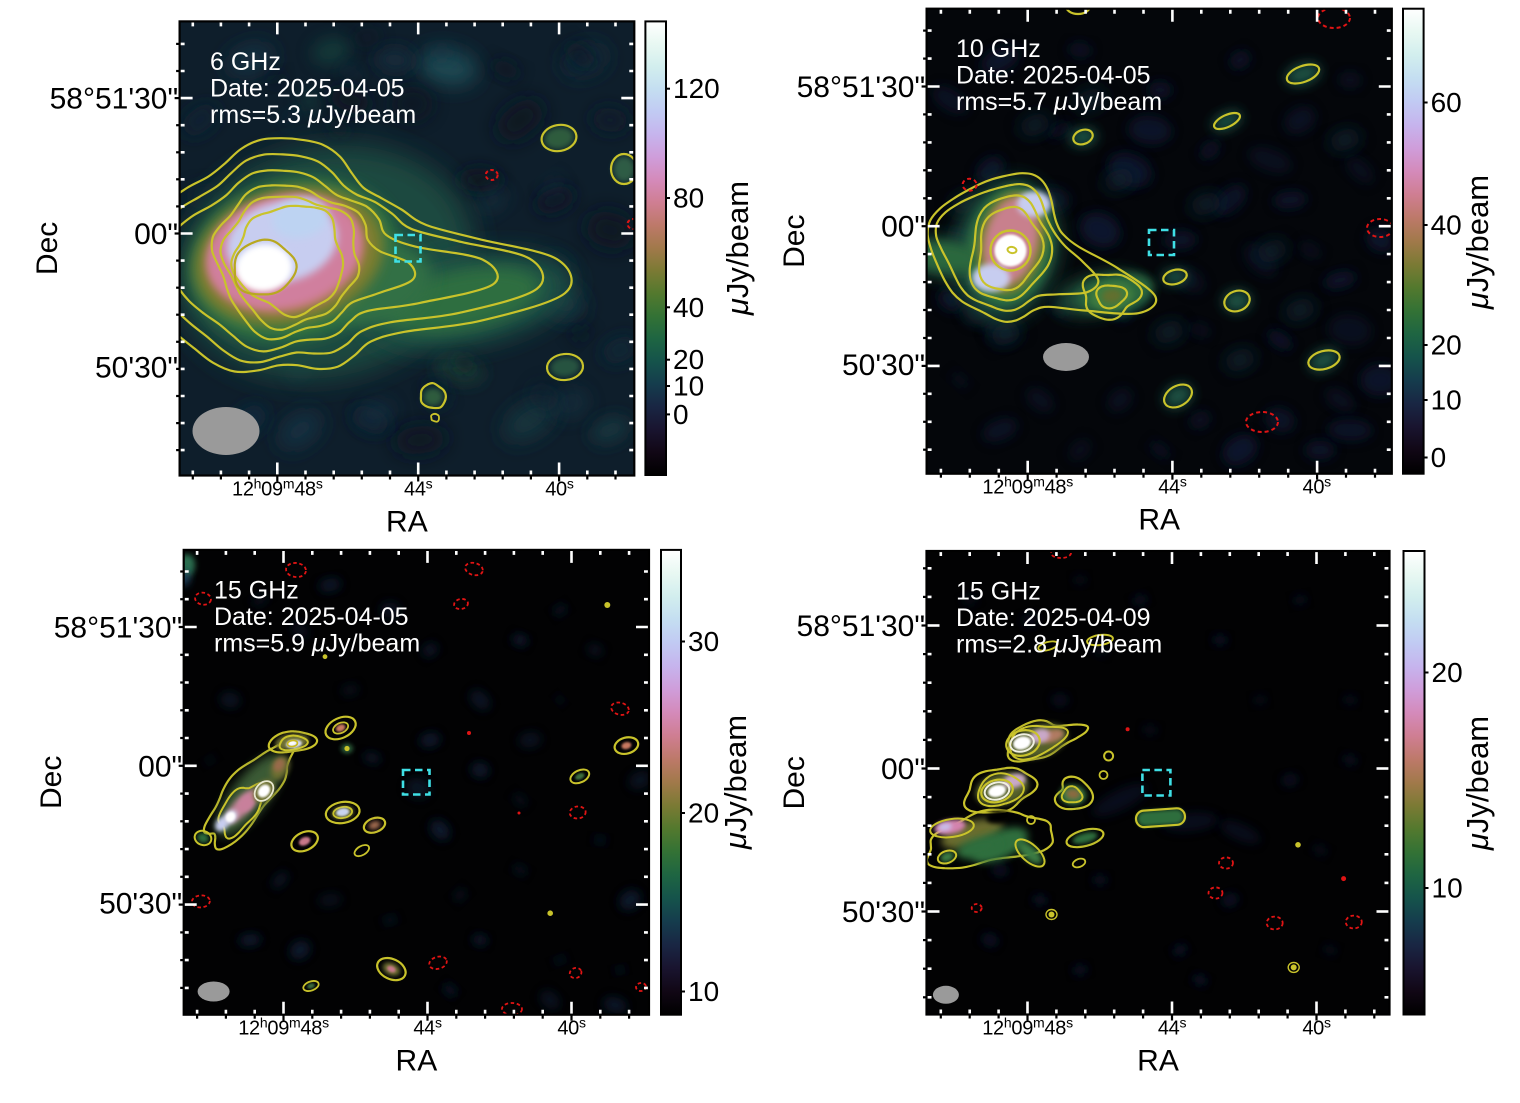 This screenshot has height=1103, width=1520. What do you see at coordinates (1059, 102) in the screenshot?
I see `svg-text: rms=5.7 μJy/beam` at bounding box center [1059, 102].